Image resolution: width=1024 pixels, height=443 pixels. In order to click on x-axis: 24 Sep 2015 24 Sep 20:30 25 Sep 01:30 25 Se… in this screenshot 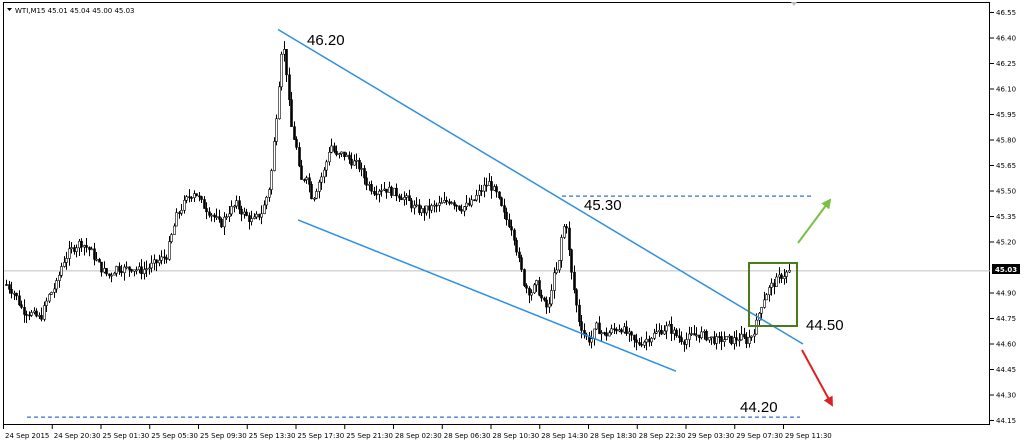, I will do `click(417, 432)`.